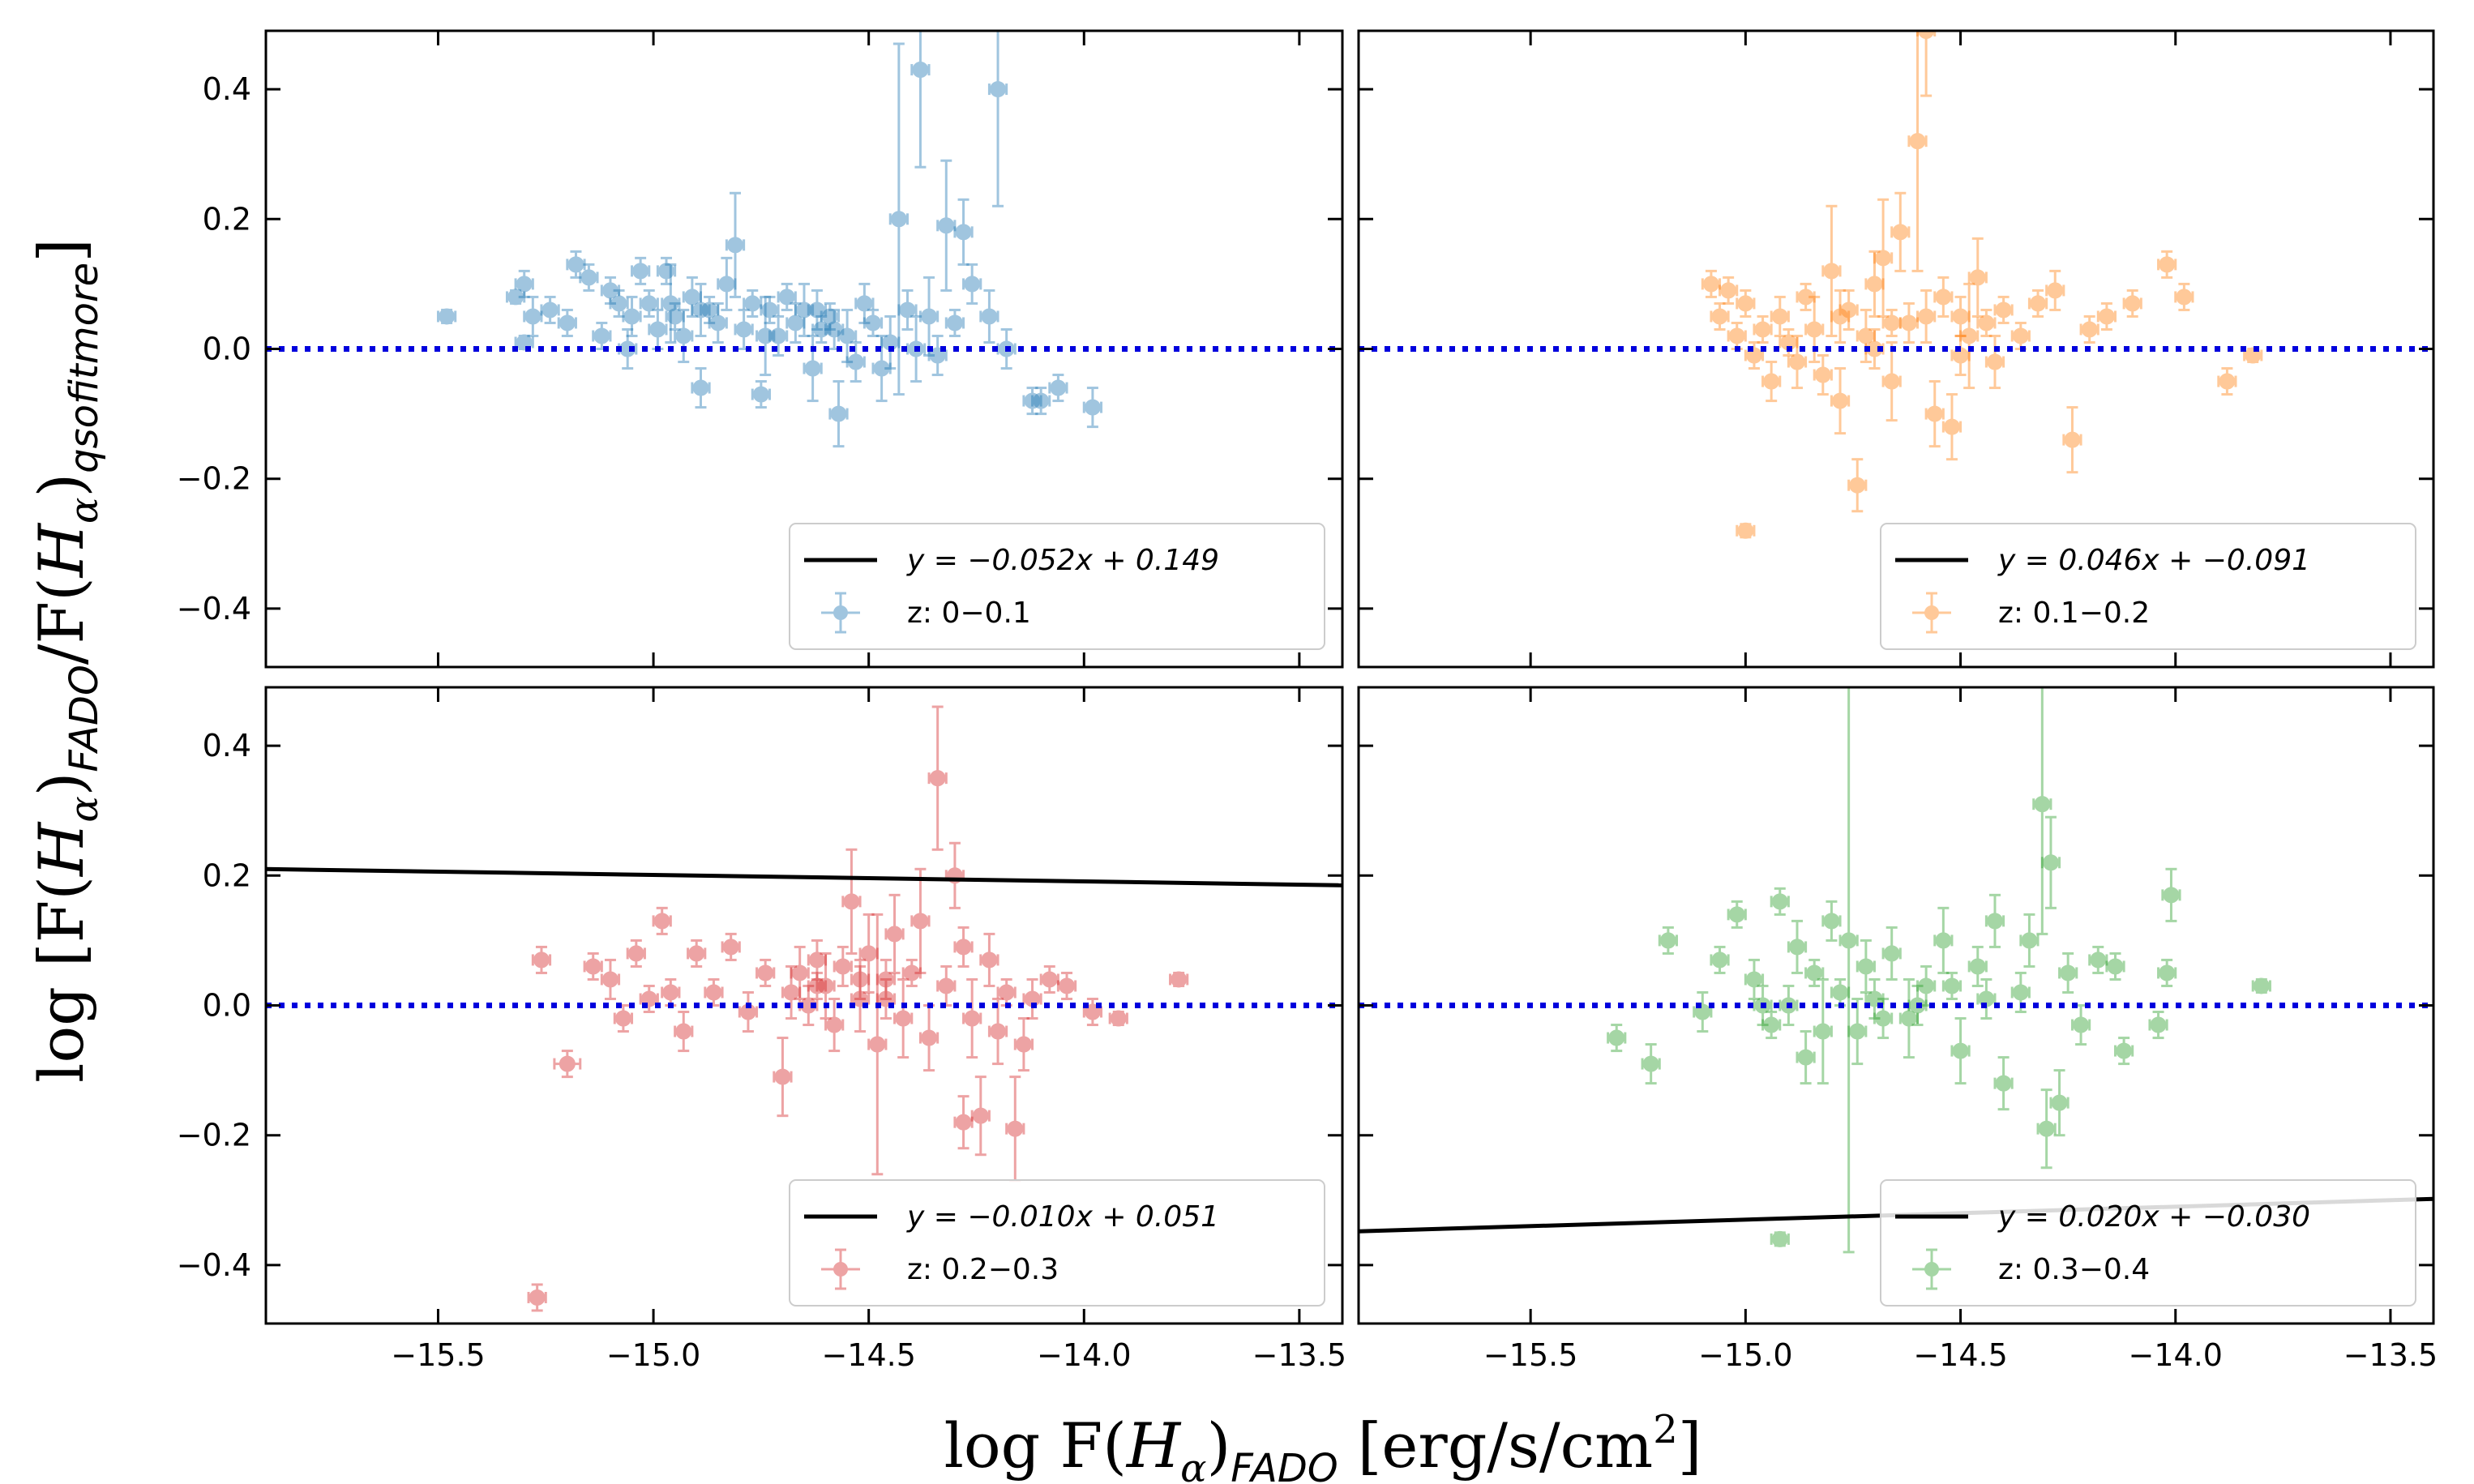 Image resolution: width=2474 pixels, height=1484 pixels. What do you see at coordinates (214, 1135) in the screenshot?
I see `y-tick-label: −0.2` at bounding box center [214, 1135].